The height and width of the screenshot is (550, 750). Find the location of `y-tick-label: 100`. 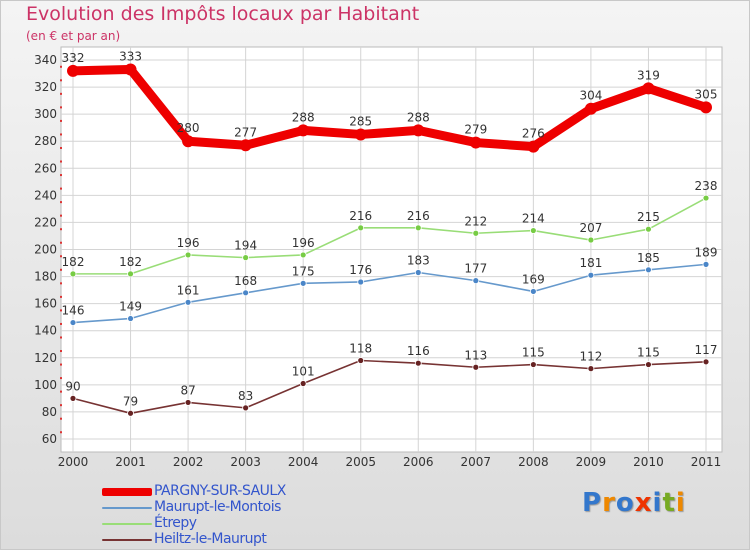

y-tick-label: 100 is located at coordinates (45, 385).